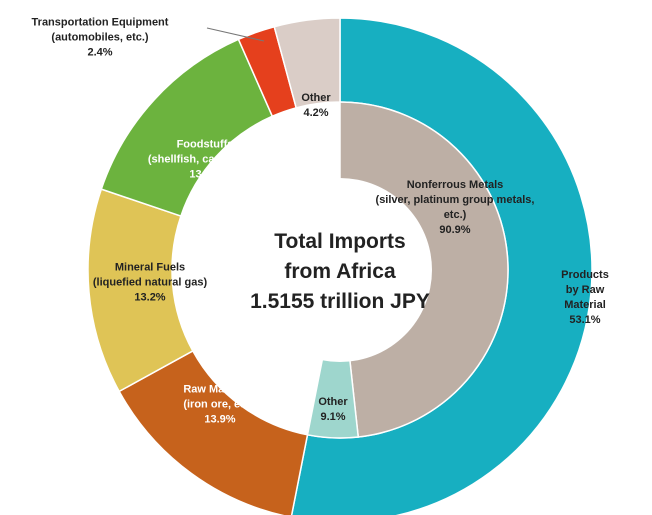 This screenshot has height=515, width=652. What do you see at coordinates (585, 290) in the screenshot?
I see `category-label: Products by Raw Material` at bounding box center [585, 290].